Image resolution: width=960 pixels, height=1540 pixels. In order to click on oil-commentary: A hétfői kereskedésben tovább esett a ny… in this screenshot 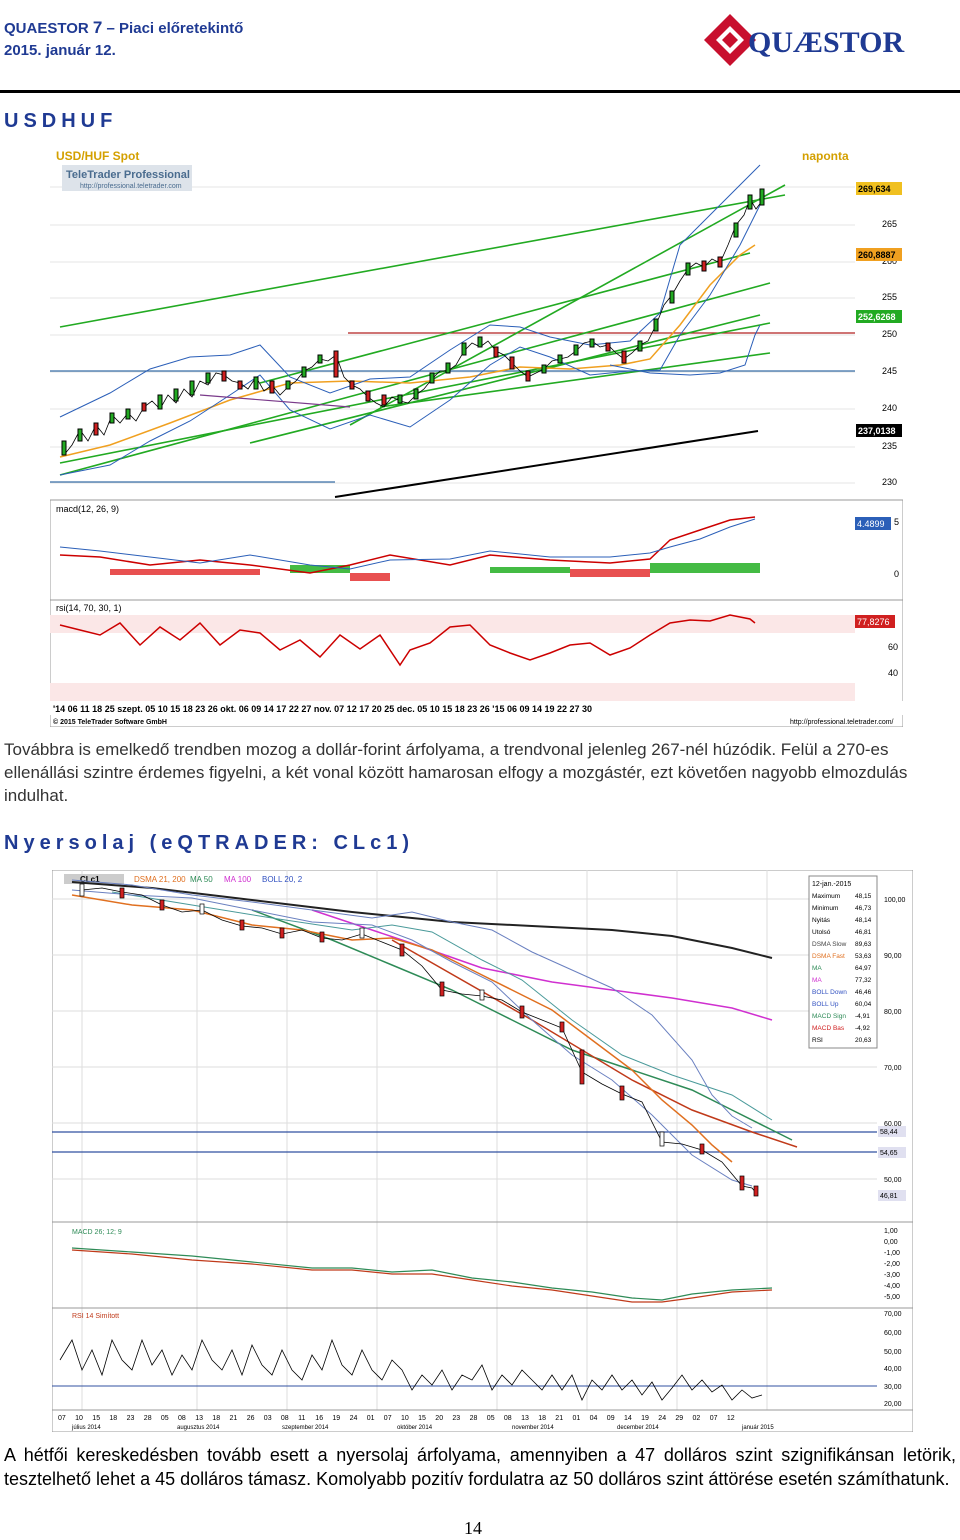, I will do `click(480, 1467)`.